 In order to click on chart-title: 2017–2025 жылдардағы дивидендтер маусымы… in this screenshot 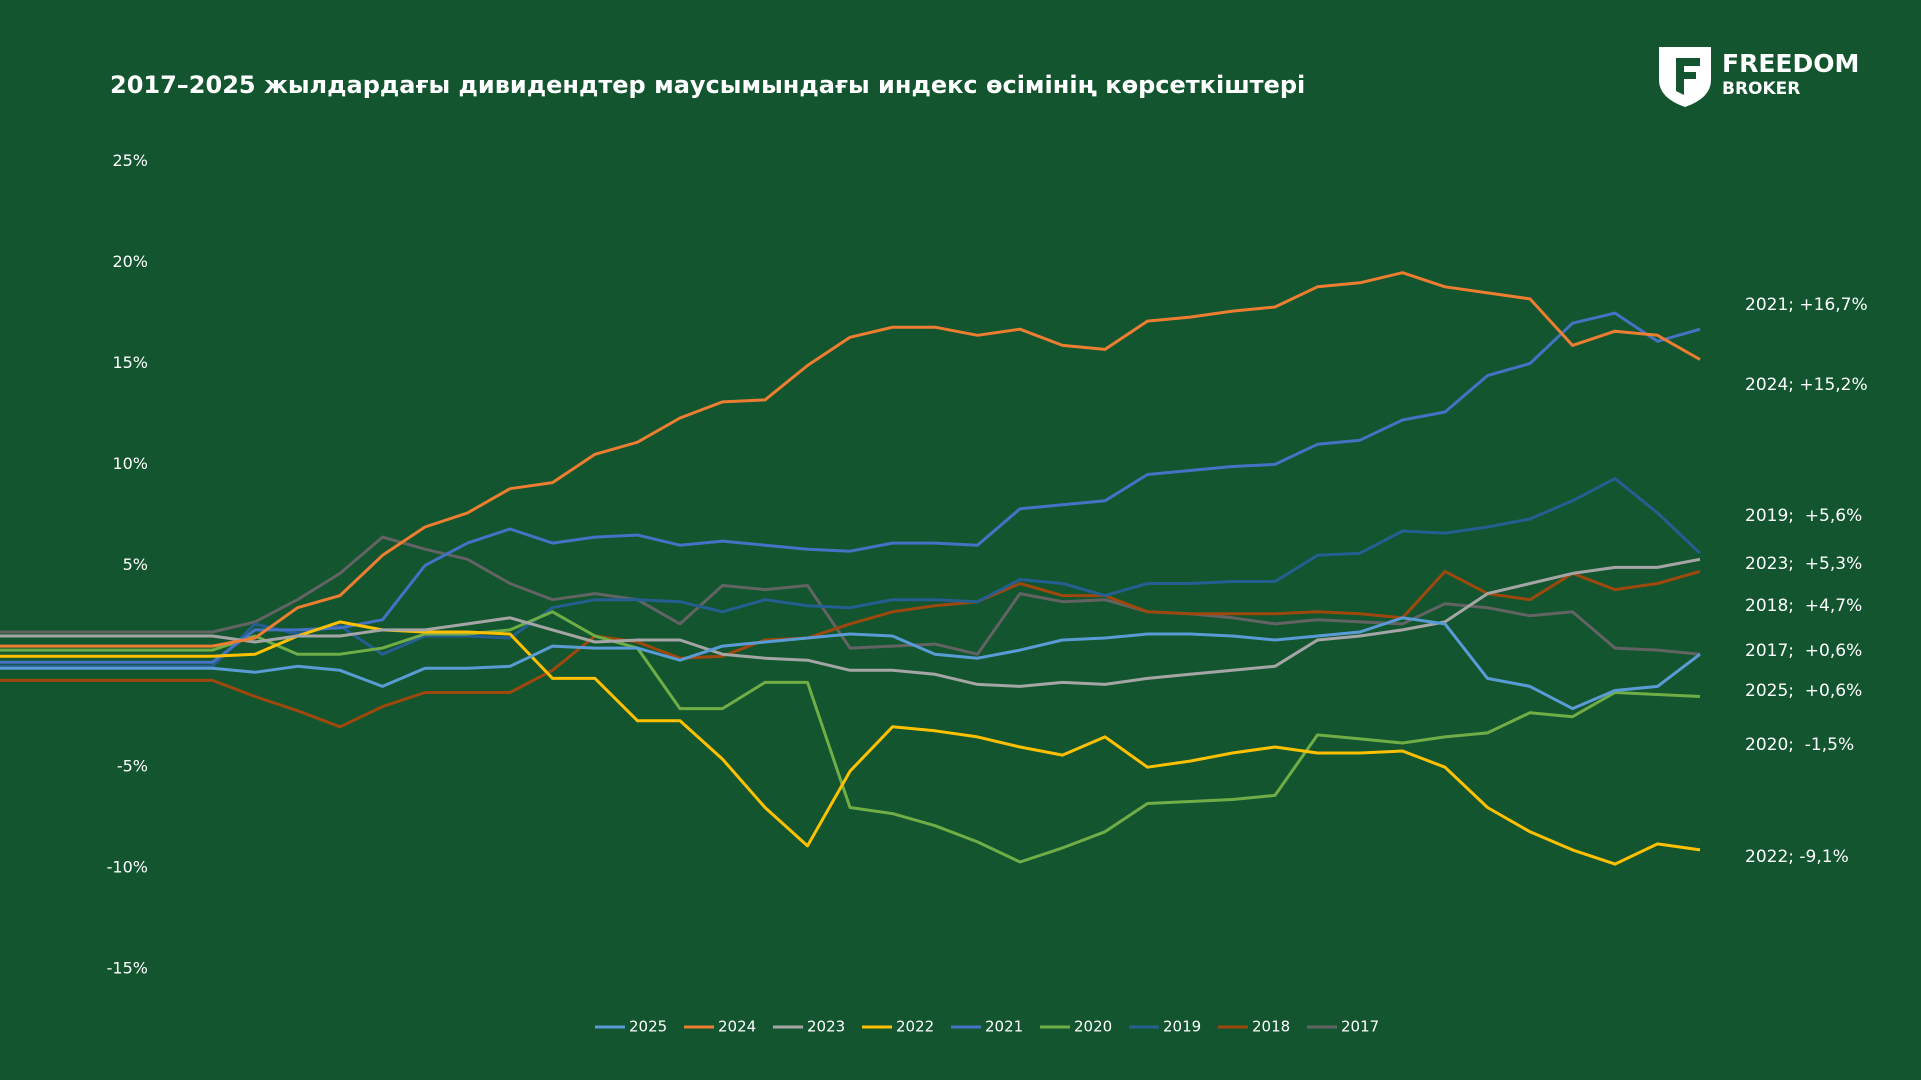, I will do `click(707, 85)`.